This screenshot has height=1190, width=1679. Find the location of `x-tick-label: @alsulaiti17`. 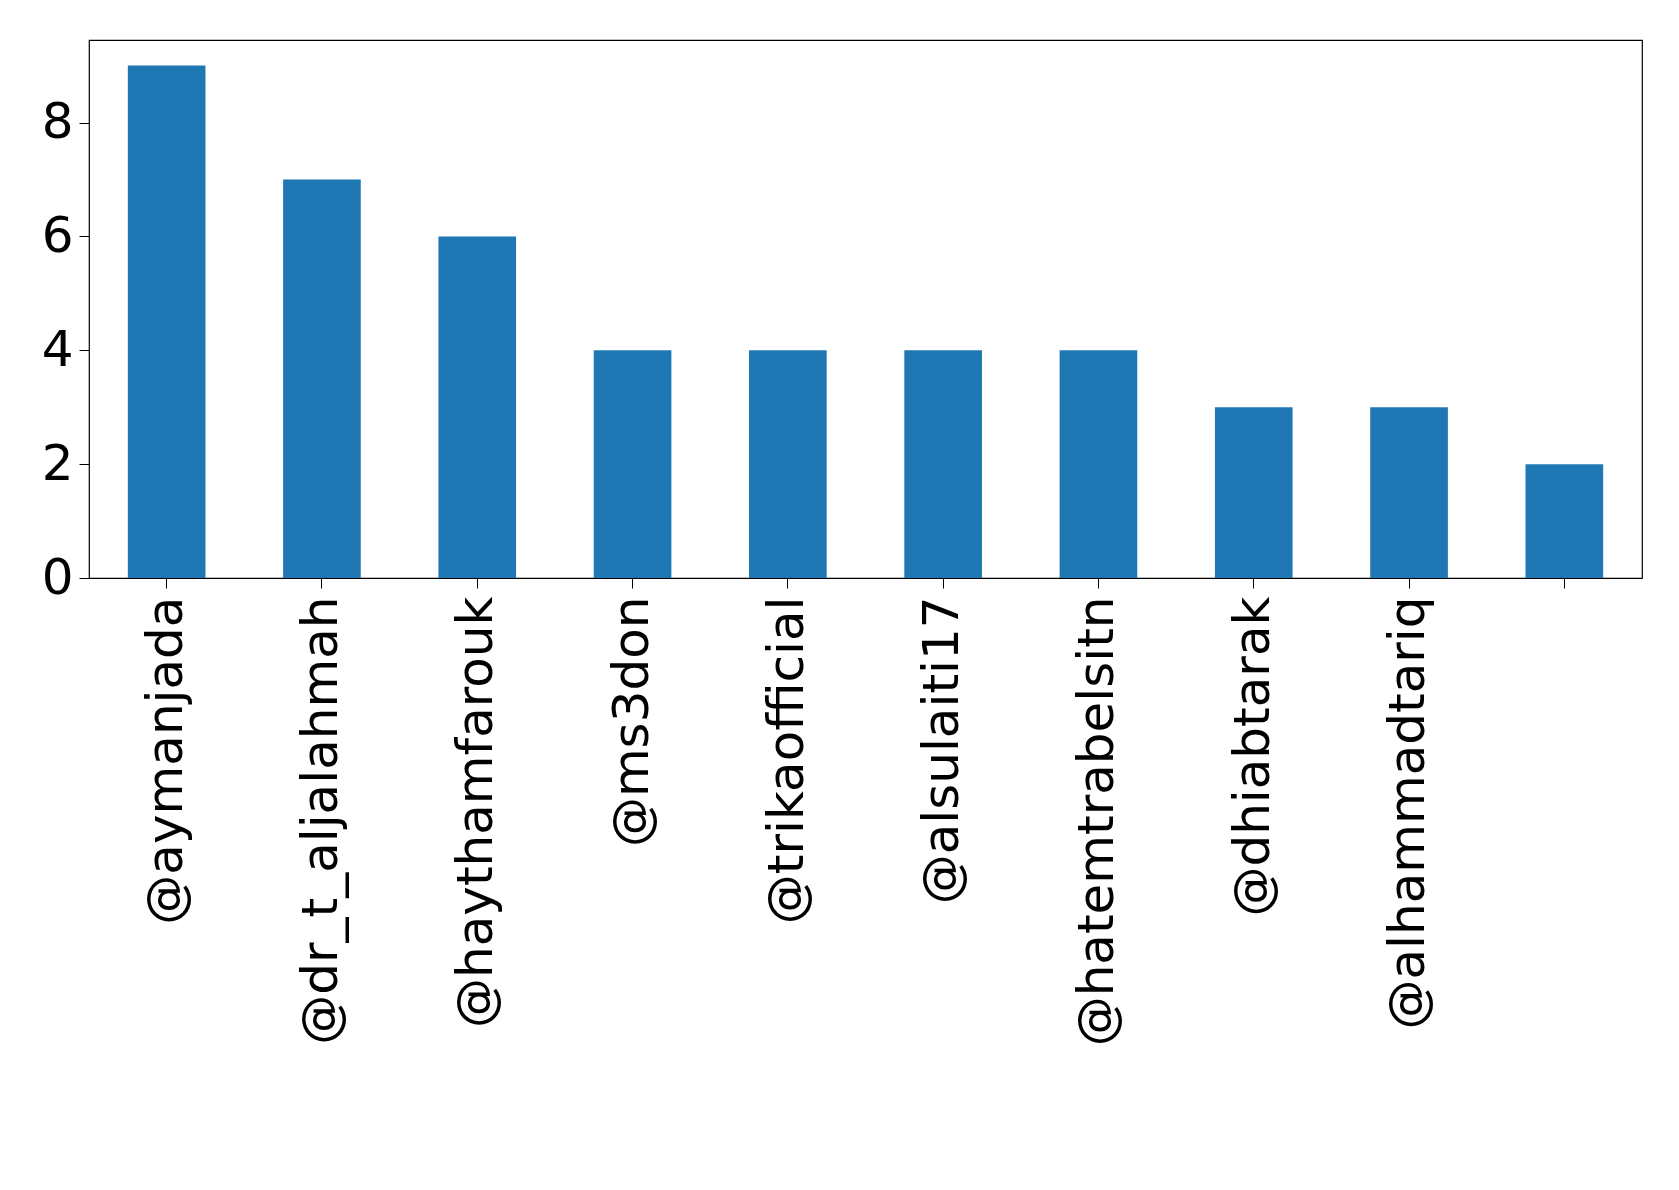

x-tick-label: @alsulaiti17 is located at coordinates (941, 750).